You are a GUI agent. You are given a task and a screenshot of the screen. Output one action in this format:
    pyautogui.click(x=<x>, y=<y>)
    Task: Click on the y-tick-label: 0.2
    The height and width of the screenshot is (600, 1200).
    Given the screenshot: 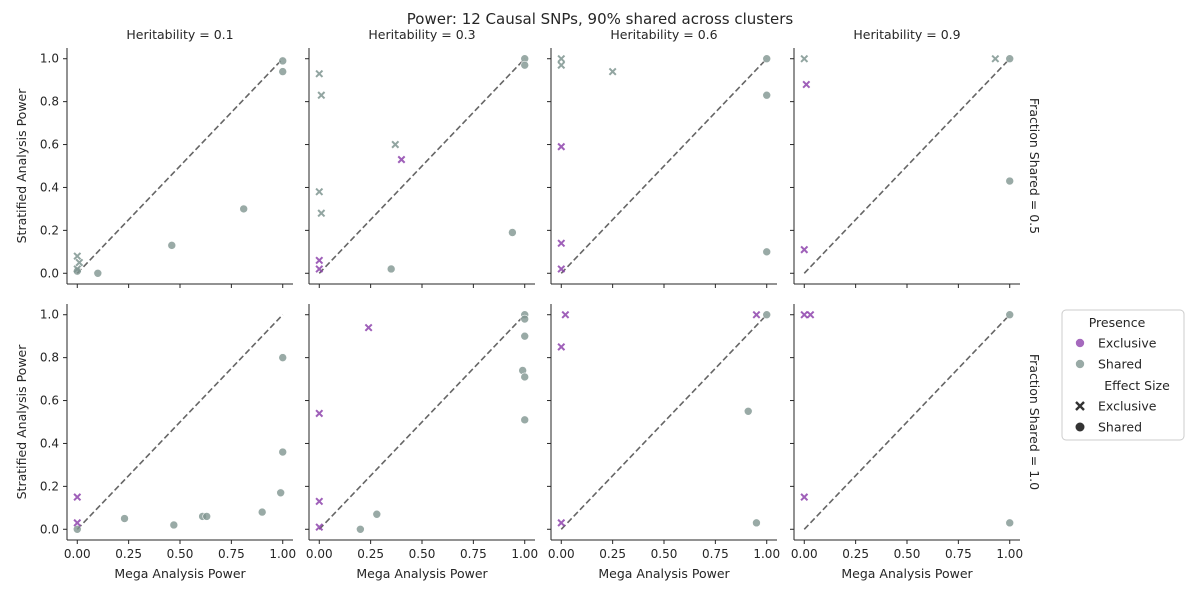 What is the action you would take?
    pyautogui.click(x=49, y=230)
    